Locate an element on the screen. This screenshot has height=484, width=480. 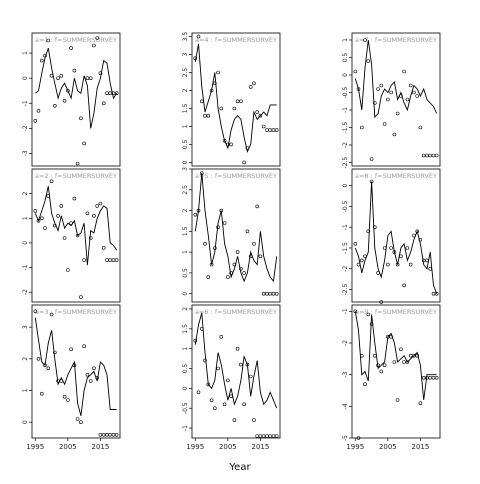
y-tick-label: 2.5 is located at coordinates (185, 190).